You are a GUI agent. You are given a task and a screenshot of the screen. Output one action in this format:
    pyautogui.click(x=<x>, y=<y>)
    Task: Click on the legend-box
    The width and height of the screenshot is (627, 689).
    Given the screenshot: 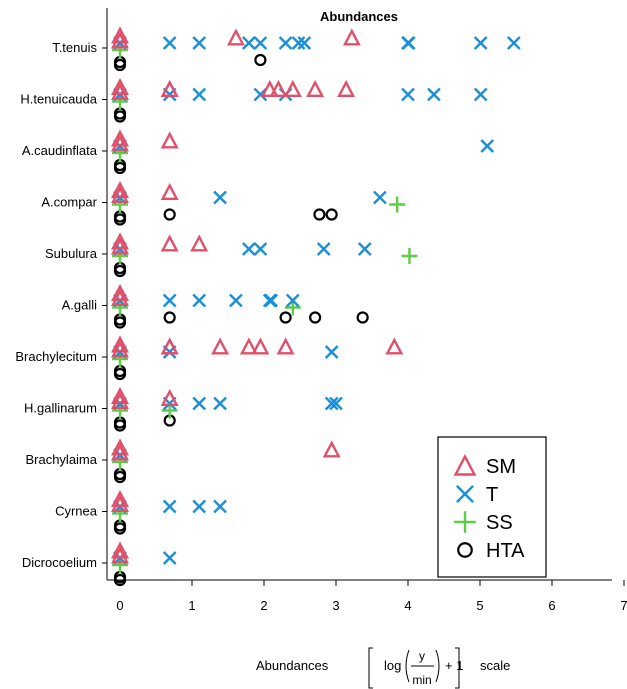 What is the action you would take?
    pyautogui.click(x=492, y=507)
    